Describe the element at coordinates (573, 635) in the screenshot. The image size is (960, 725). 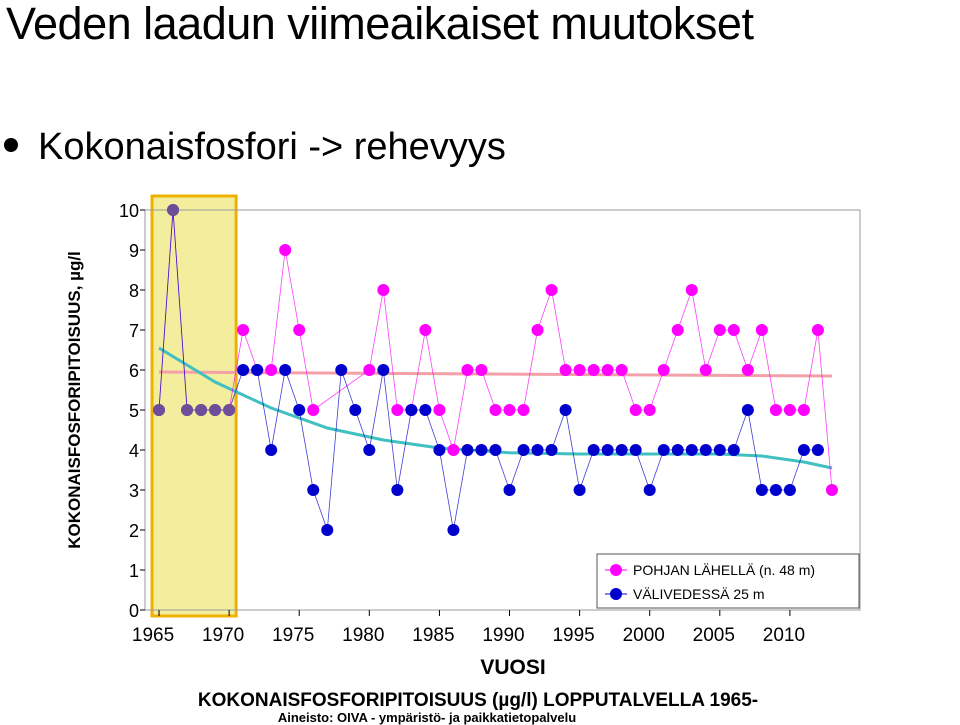
I see `x-tick-label: 1995` at that location.